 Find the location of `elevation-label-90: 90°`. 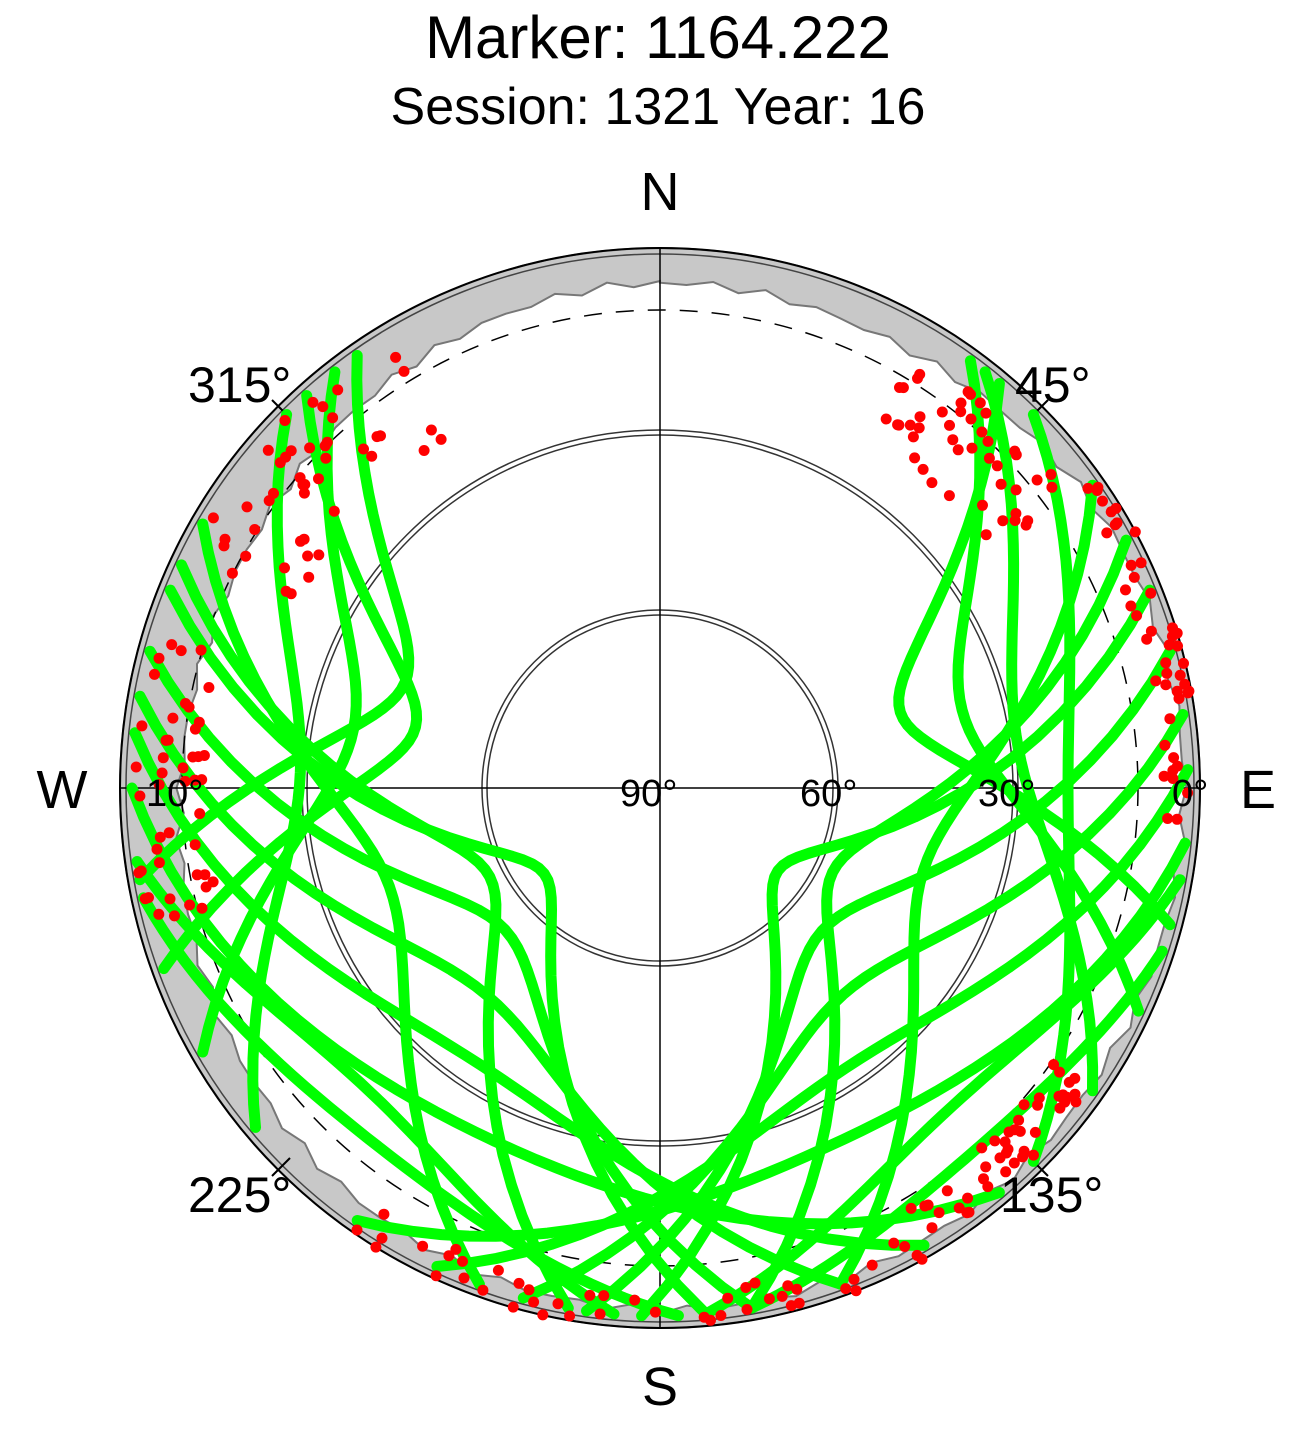

elevation-label-90: 90° is located at coordinates (648, 794).